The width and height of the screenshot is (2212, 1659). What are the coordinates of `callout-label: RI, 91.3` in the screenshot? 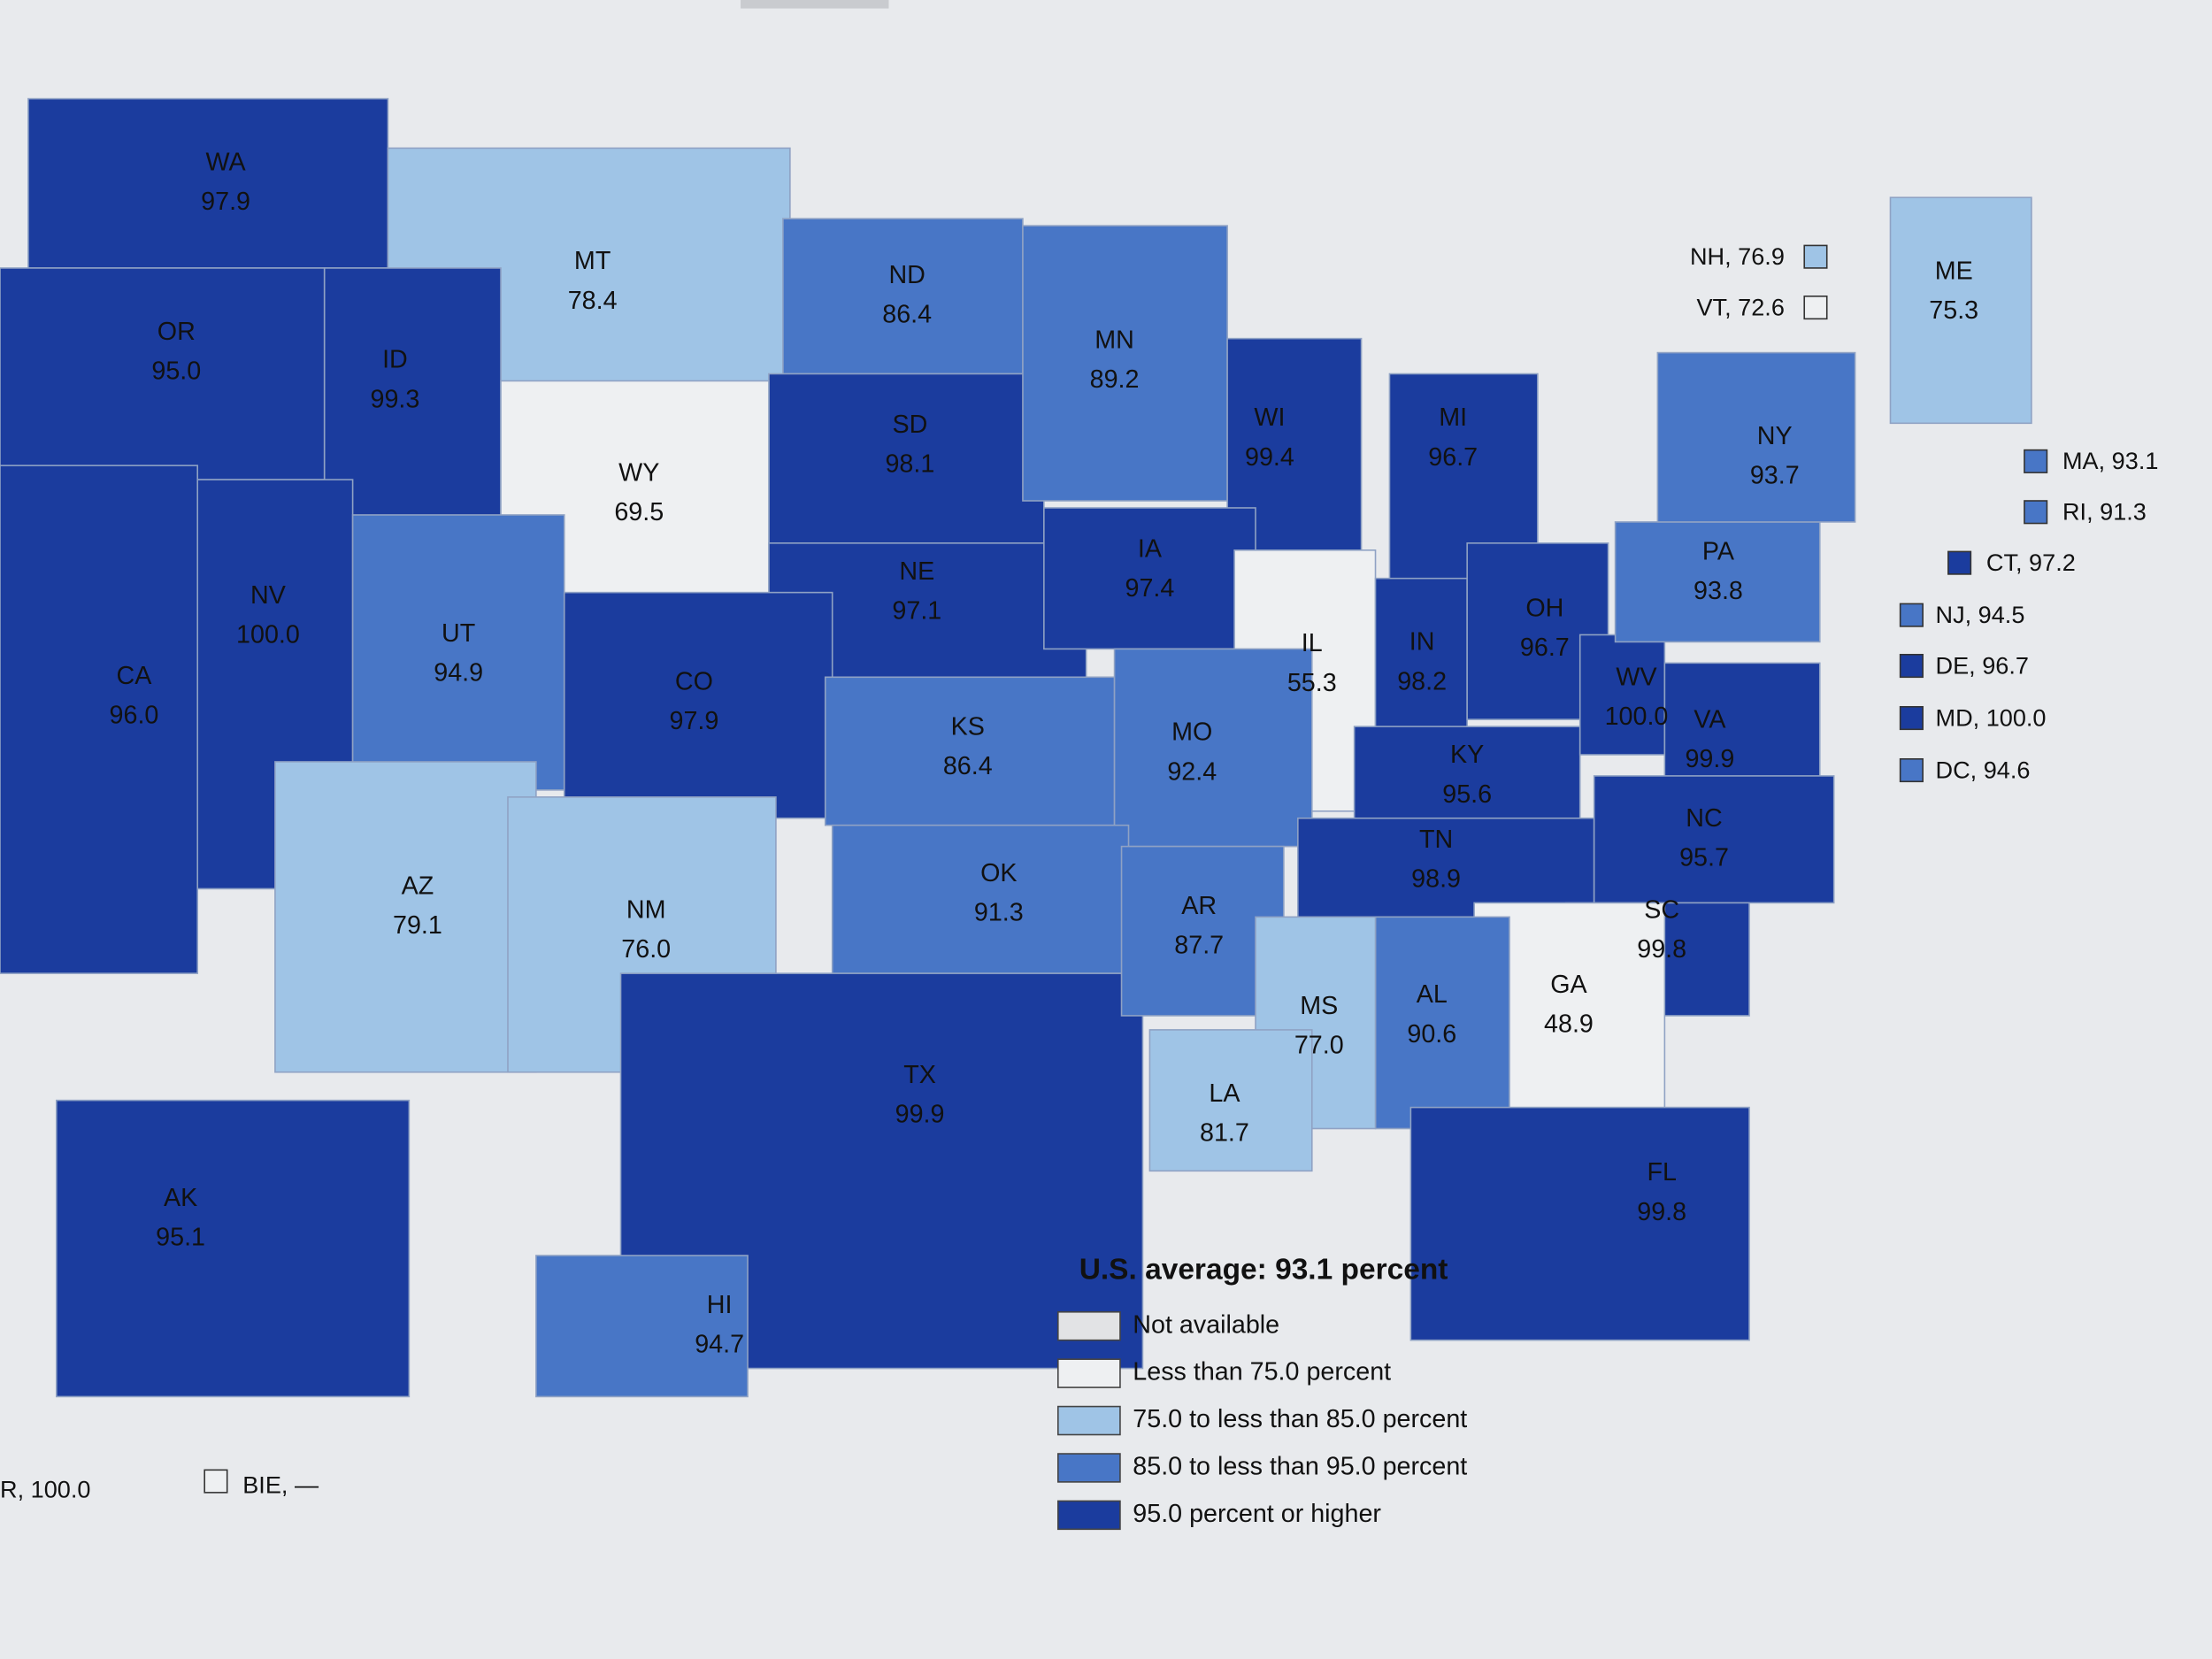 It's located at (2104, 512).